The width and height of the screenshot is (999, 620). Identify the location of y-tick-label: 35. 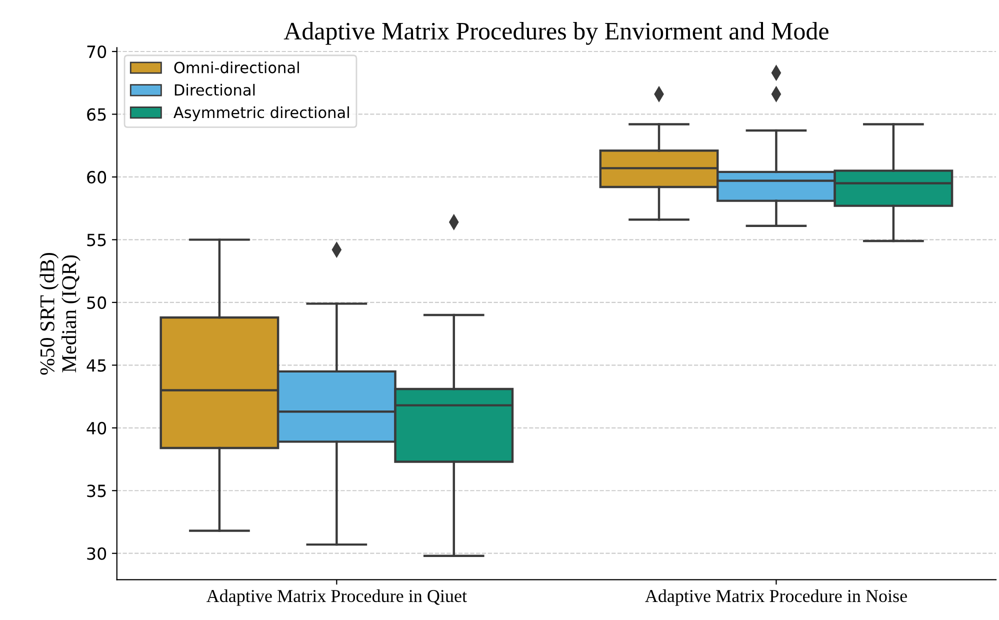
(96, 491).